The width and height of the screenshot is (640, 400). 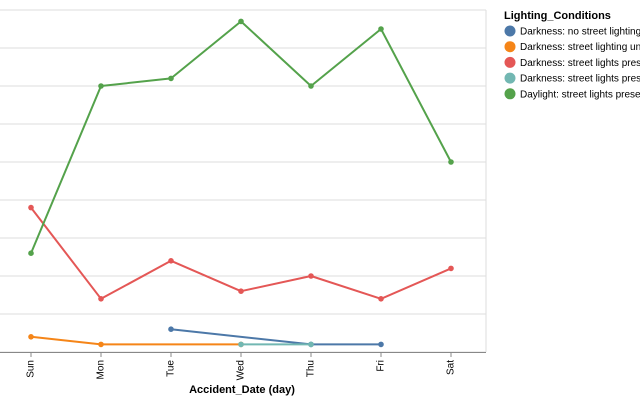 What do you see at coordinates (557, 16) in the screenshot?
I see `legend-title: Lighting_Conditions` at bounding box center [557, 16].